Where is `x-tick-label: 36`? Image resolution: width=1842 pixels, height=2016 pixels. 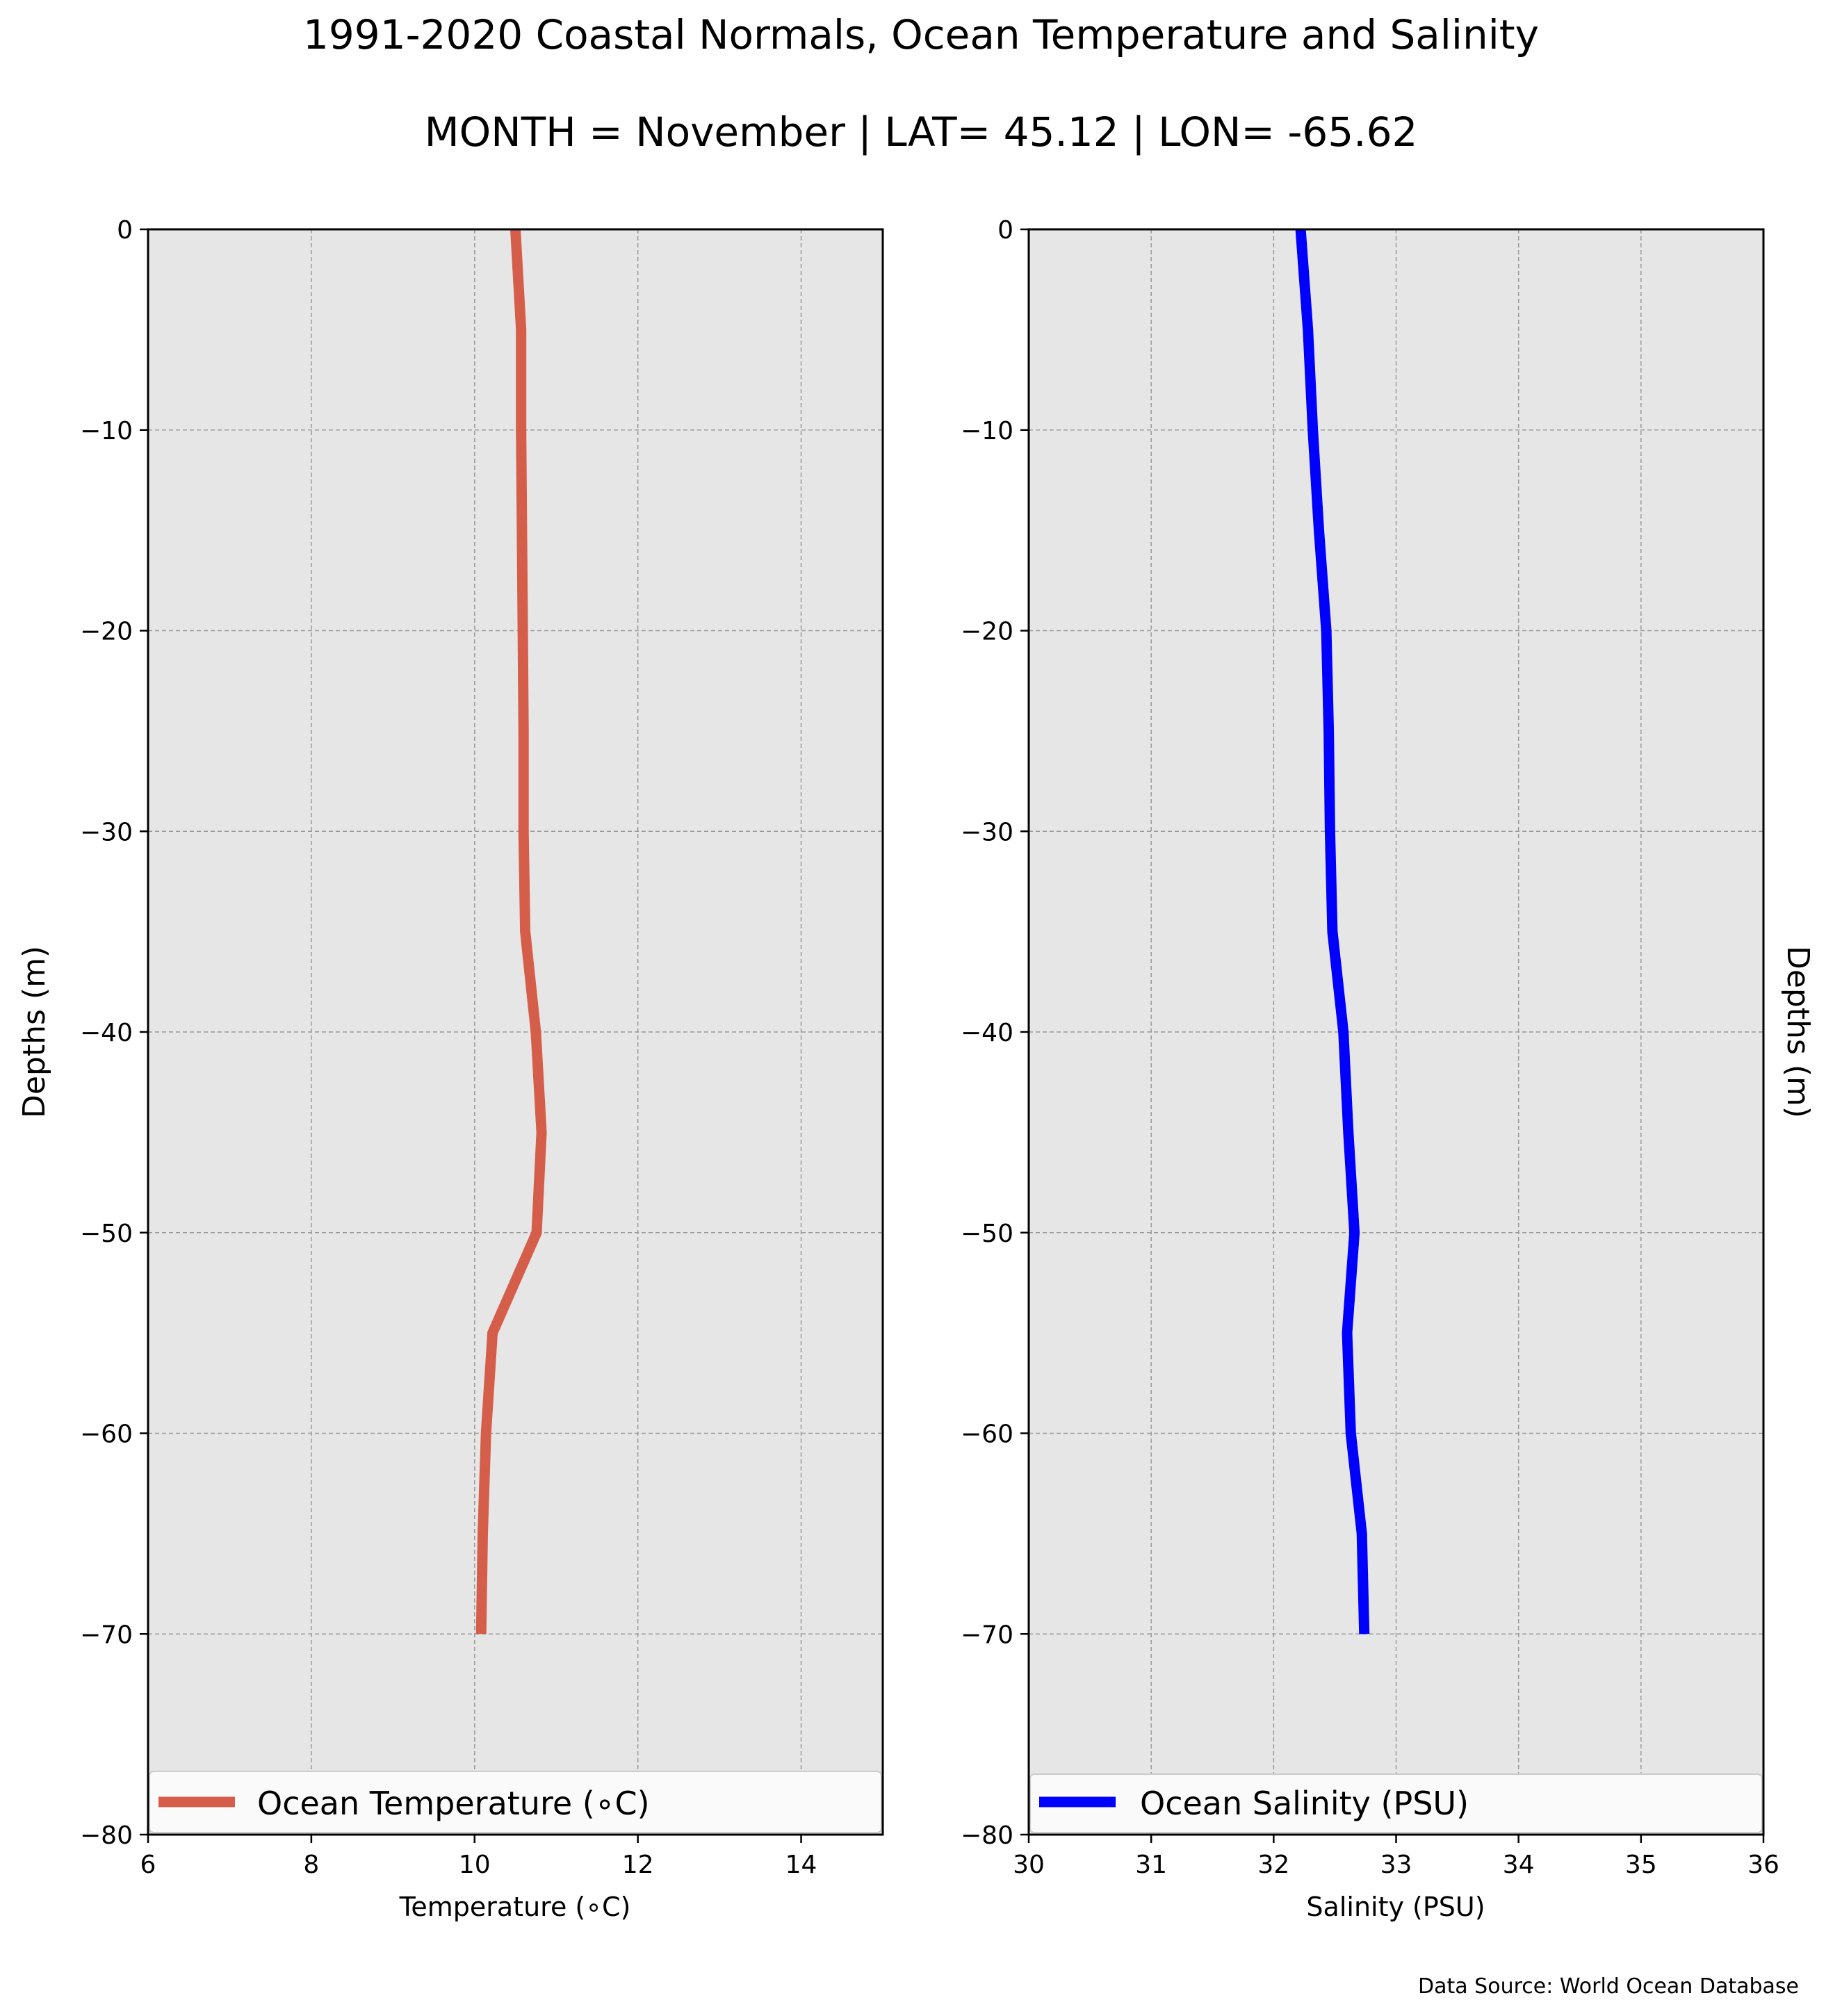
x-tick-label: 36 is located at coordinates (1763, 1865).